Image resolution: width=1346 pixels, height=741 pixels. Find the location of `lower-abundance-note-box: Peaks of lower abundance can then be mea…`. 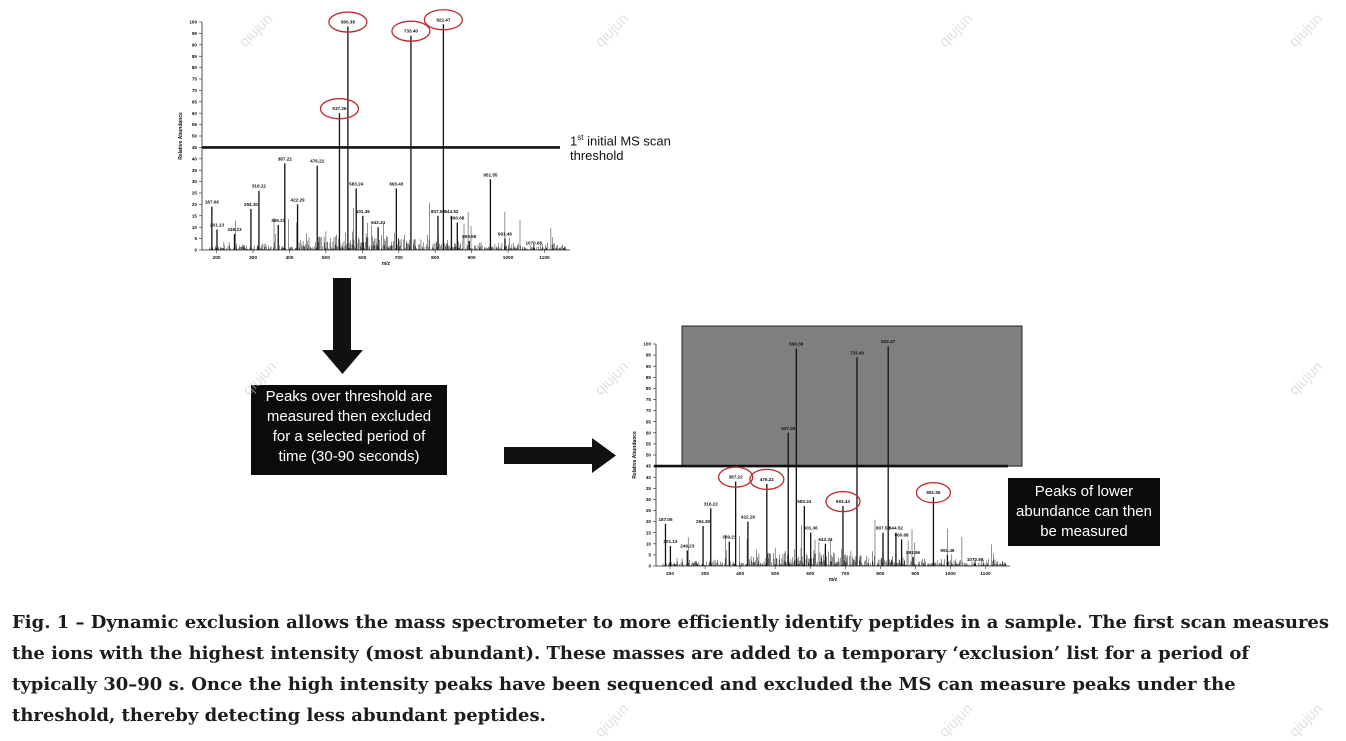

lower-abundance-note-box: Peaks of lower abundance can then be mea… is located at coordinates (1084, 512).